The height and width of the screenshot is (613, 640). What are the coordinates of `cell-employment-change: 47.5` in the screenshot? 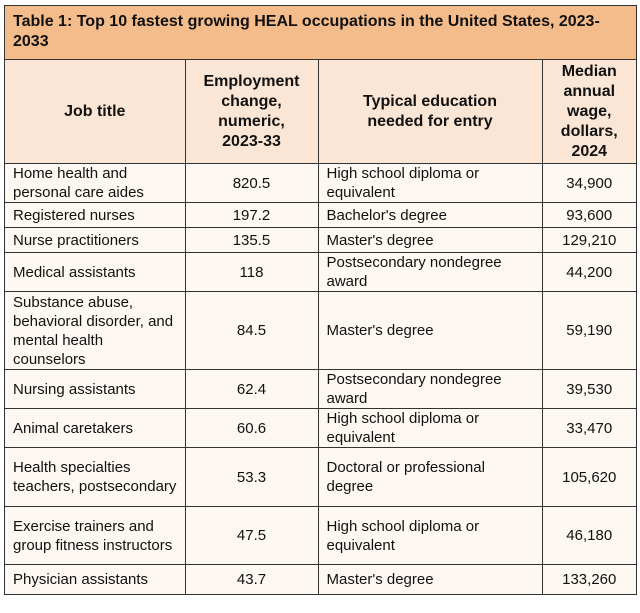 It's located at (251, 535).